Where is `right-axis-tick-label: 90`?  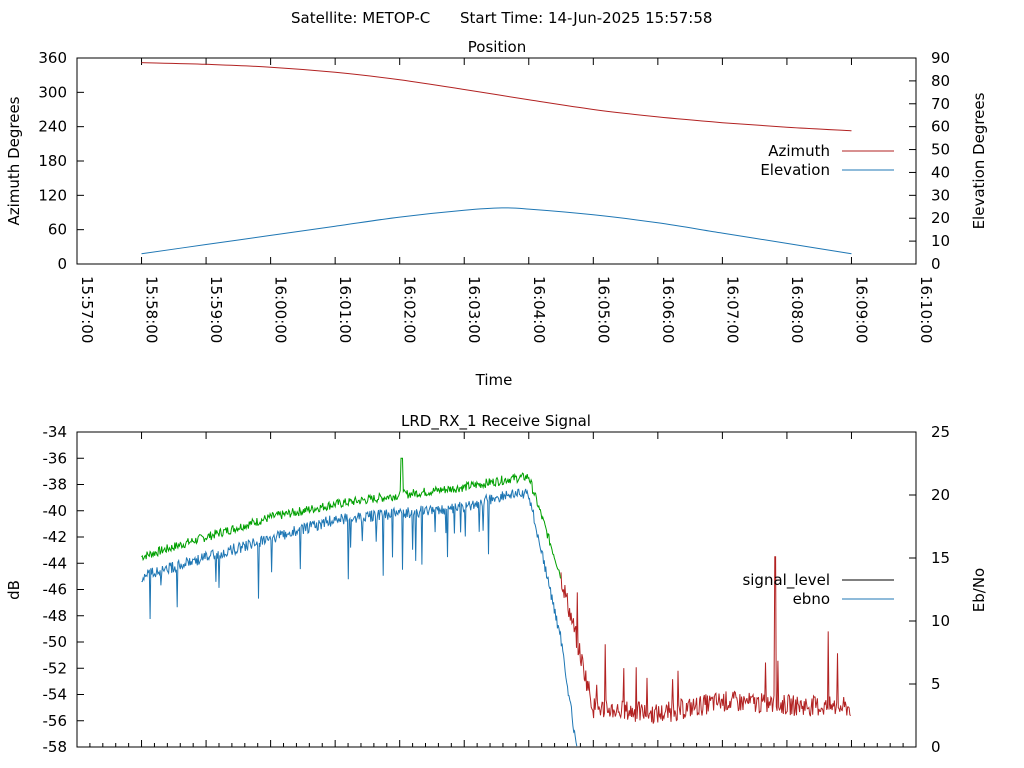
right-axis-tick-label: 90 is located at coordinates (940, 58).